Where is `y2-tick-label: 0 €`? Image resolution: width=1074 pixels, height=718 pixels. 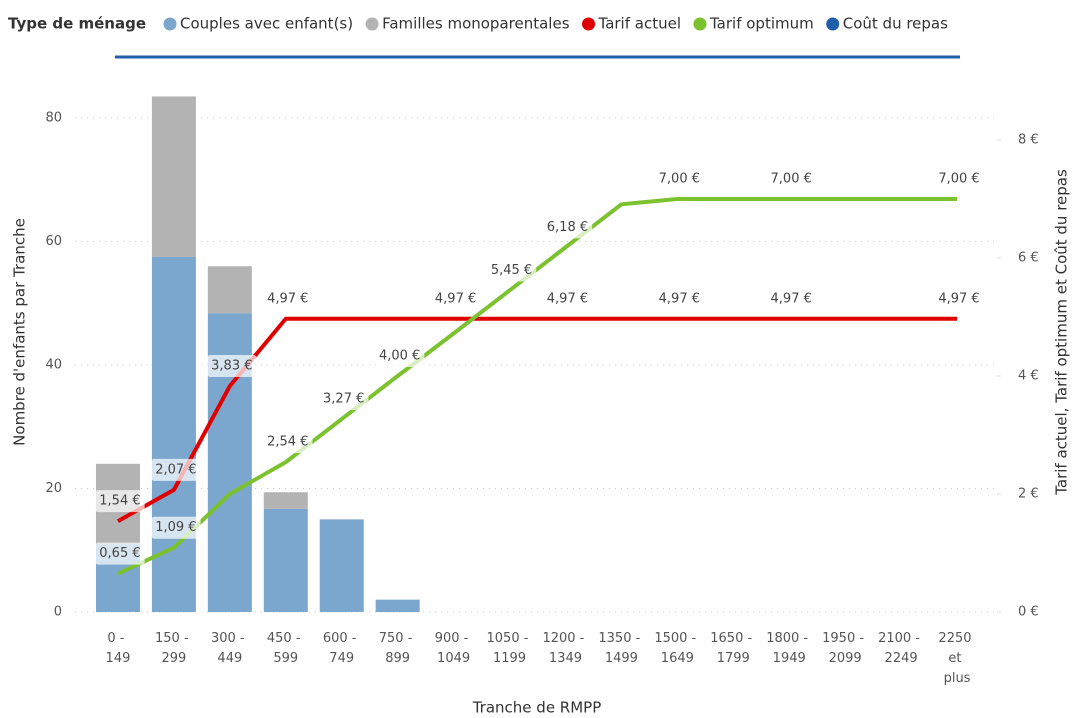
y2-tick-label: 0 € is located at coordinates (1028, 612).